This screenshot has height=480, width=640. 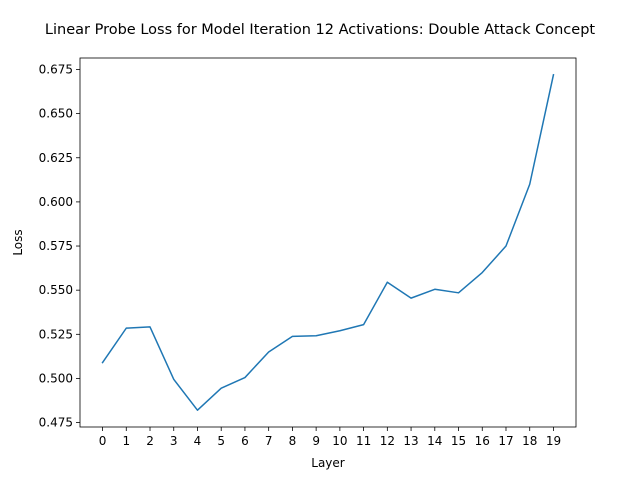 What do you see at coordinates (328, 463) in the screenshot?
I see `x-axis-label: Layer` at bounding box center [328, 463].